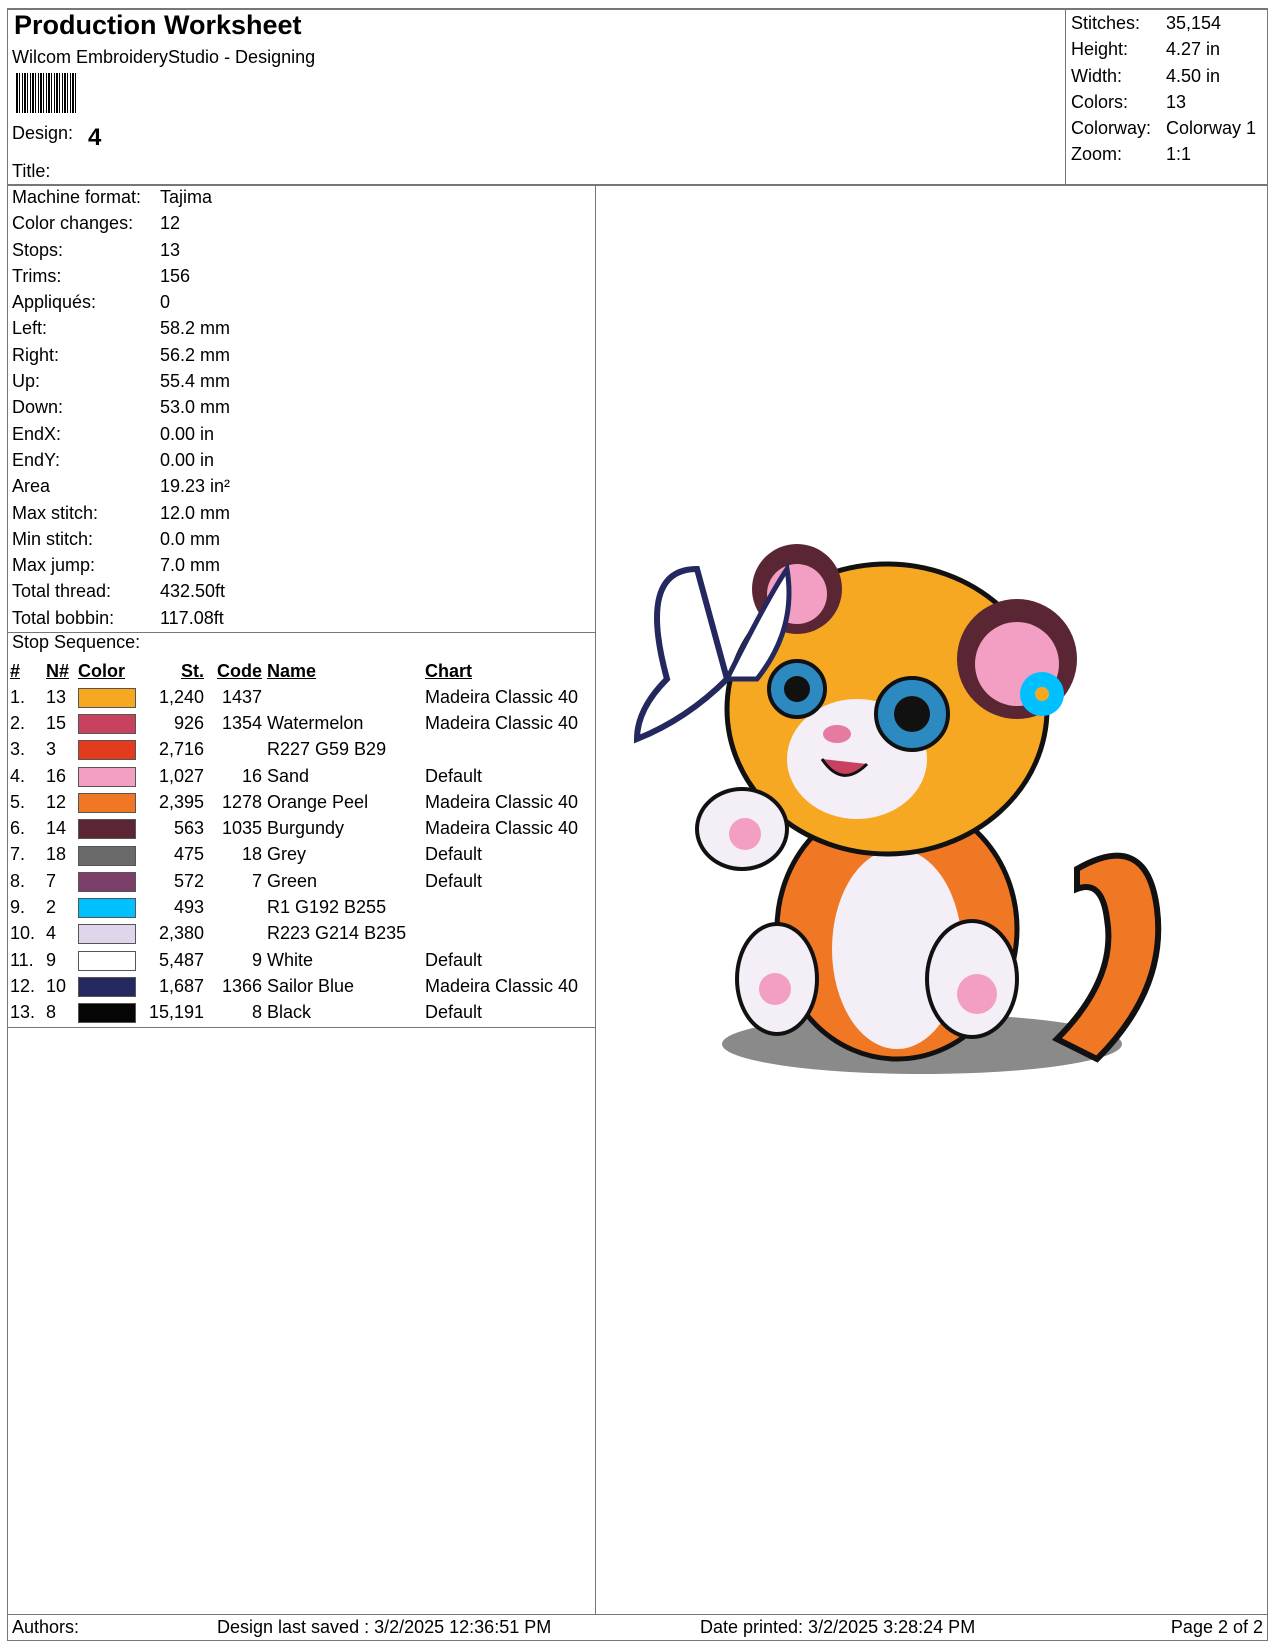 The image size is (1275, 1650). I want to click on design-label: Design:, so click(43, 133).